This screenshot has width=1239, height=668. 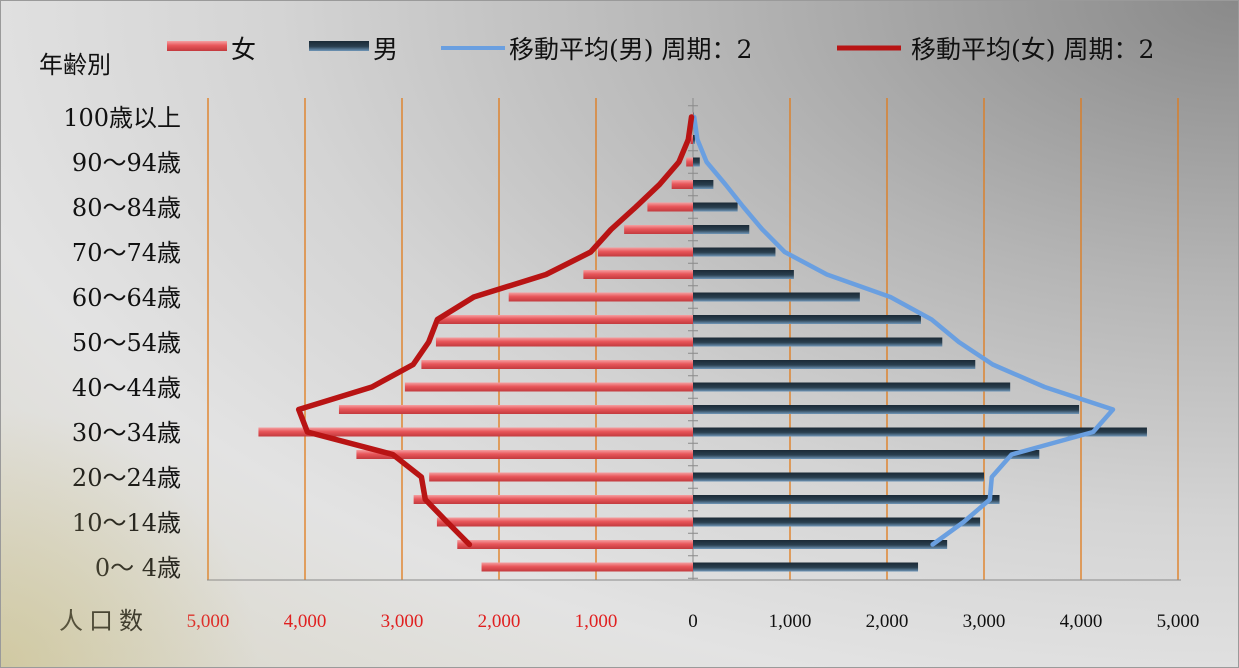 I want to click on bar-female-8: 女 40～44歳: 2970, so click(x=548, y=387).